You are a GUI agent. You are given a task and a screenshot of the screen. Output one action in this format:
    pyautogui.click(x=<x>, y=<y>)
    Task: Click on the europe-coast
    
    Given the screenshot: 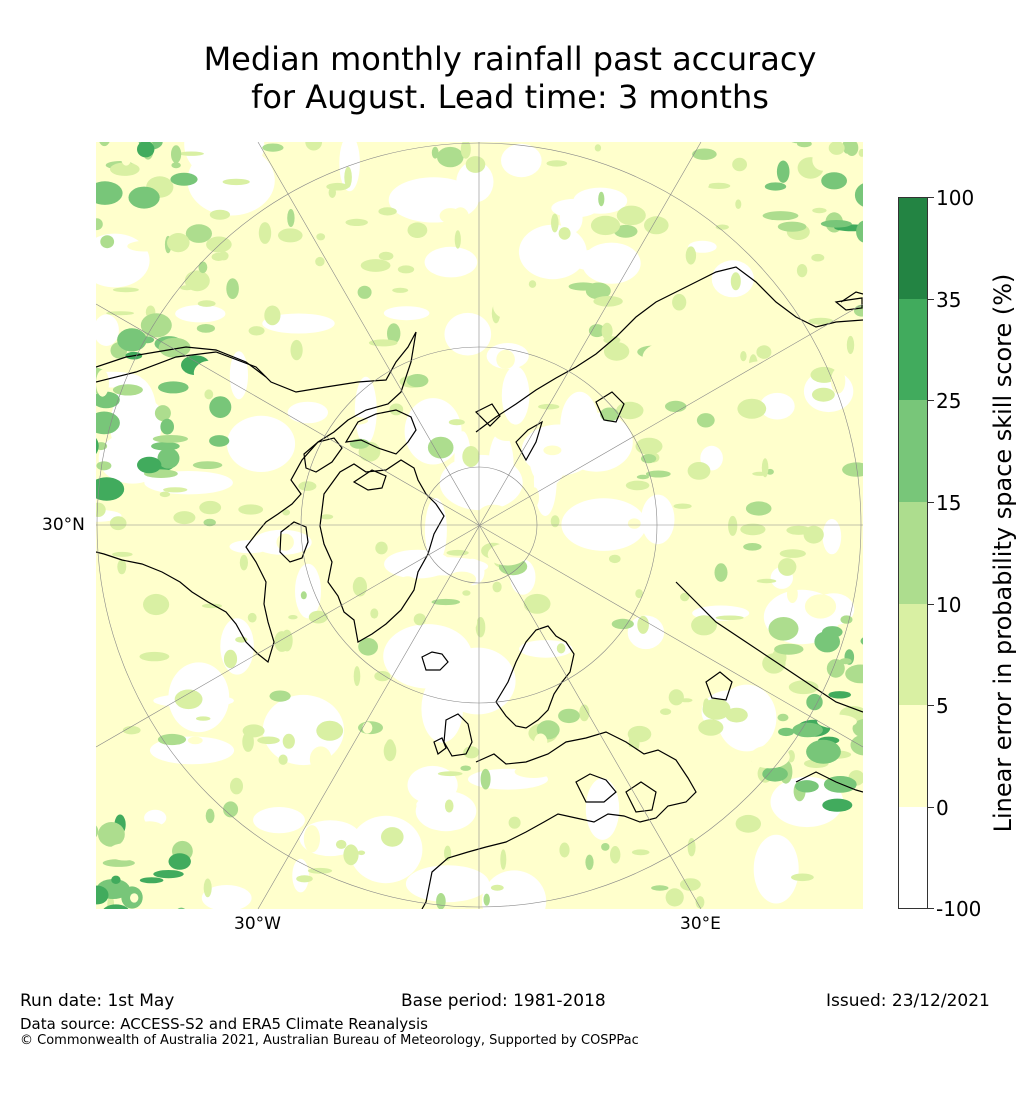 What is the action you would take?
    pyautogui.click(x=559, y=820)
    